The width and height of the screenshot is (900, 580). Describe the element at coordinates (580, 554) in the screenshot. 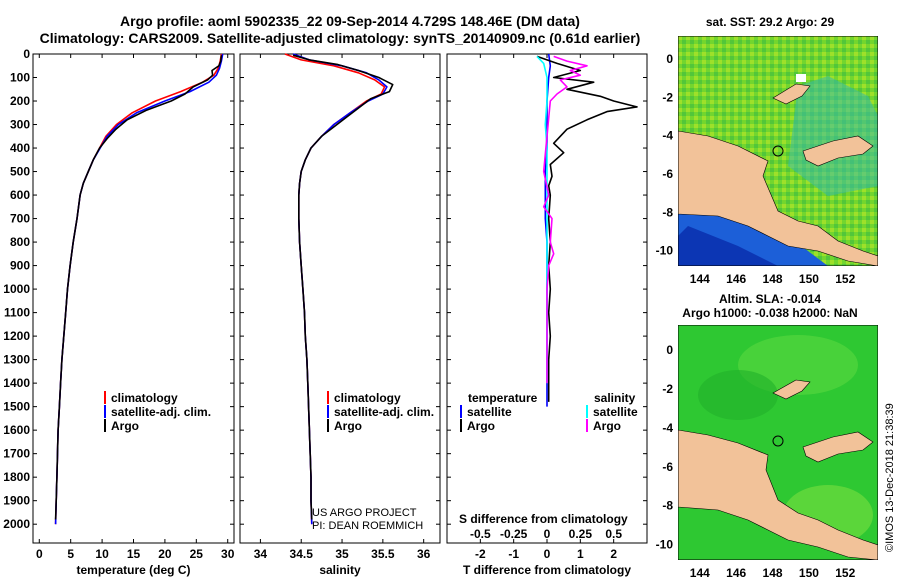

I see `x-tick-label: 1` at that location.